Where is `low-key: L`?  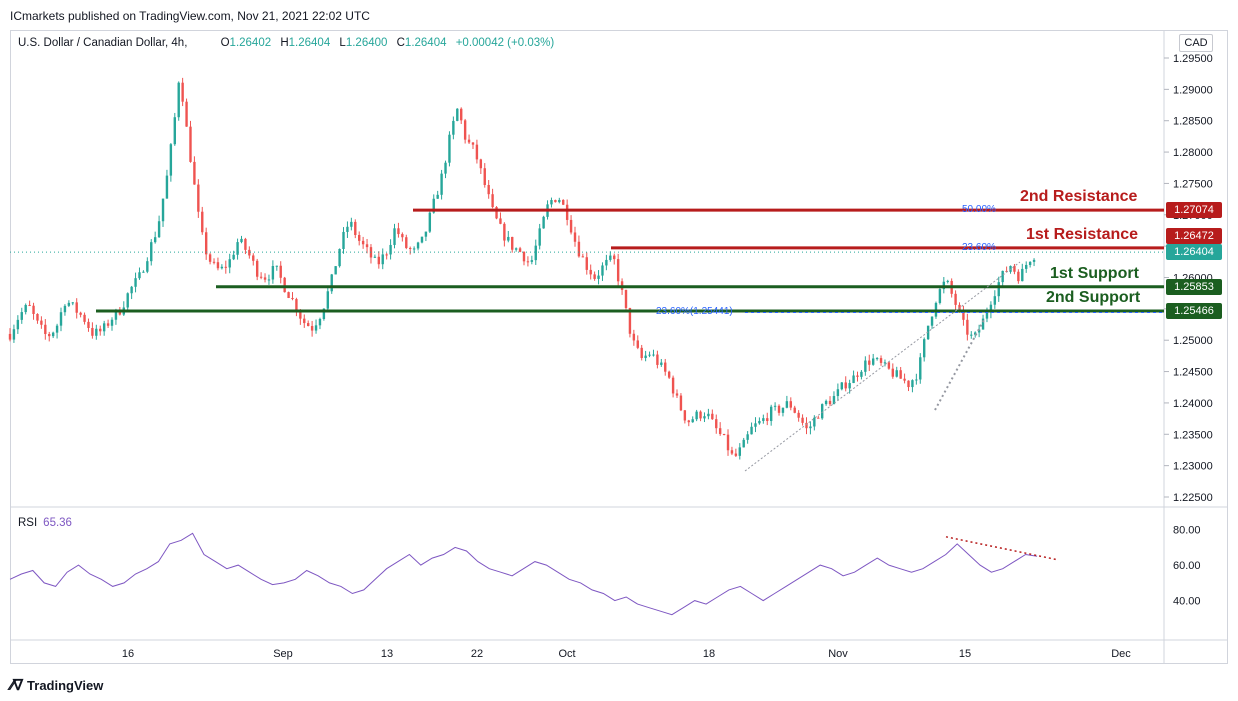 low-key: L is located at coordinates (342, 43).